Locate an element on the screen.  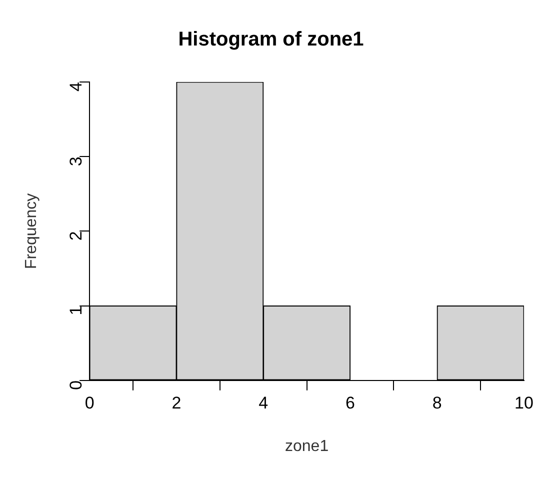
x-tick-label: 6 is located at coordinates (350, 402).